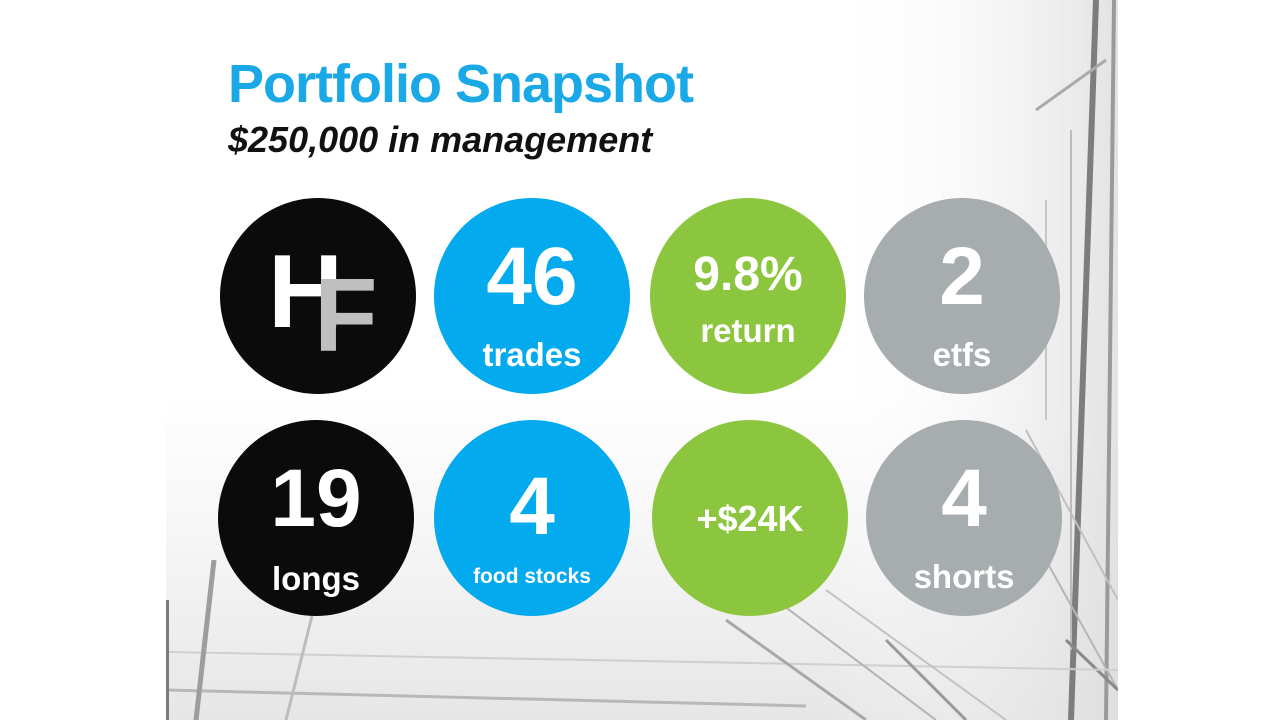 The width and height of the screenshot is (1280, 720). Describe the element at coordinates (748, 330) in the screenshot. I see `return-label: return` at that location.